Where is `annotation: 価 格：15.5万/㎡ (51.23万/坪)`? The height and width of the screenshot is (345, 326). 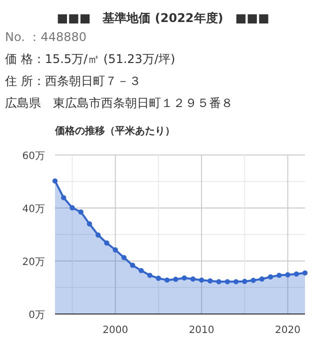
annotation: 価 格：15.5万/㎡ (51.23万/坪) is located at coordinates (90, 59).